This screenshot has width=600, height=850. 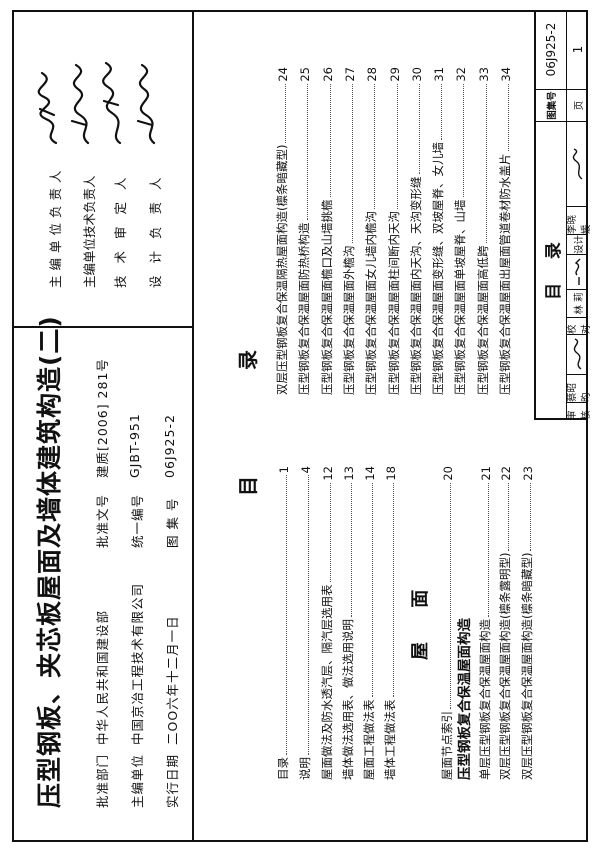 What do you see at coordinates (282, 269) in the screenshot?
I see `toc-entry-title: 双层压型钢板复合保温隔热屋面构造(檩条暗藏型)` at bounding box center [282, 269].